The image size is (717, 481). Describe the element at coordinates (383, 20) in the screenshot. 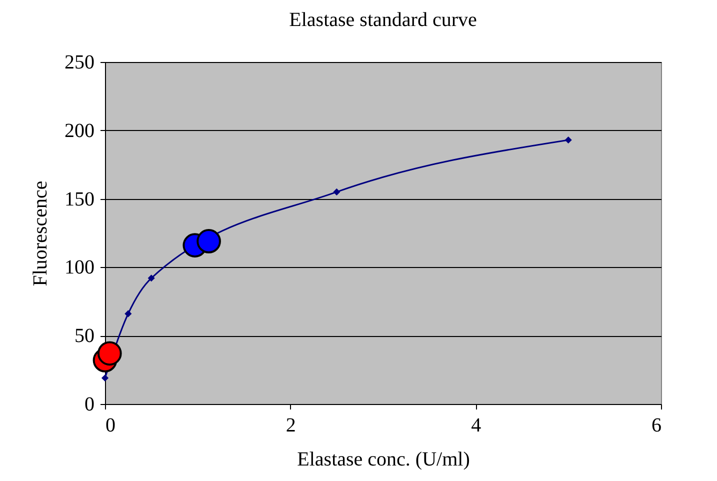

I see `chart-title: Elastase standard curve` at that location.